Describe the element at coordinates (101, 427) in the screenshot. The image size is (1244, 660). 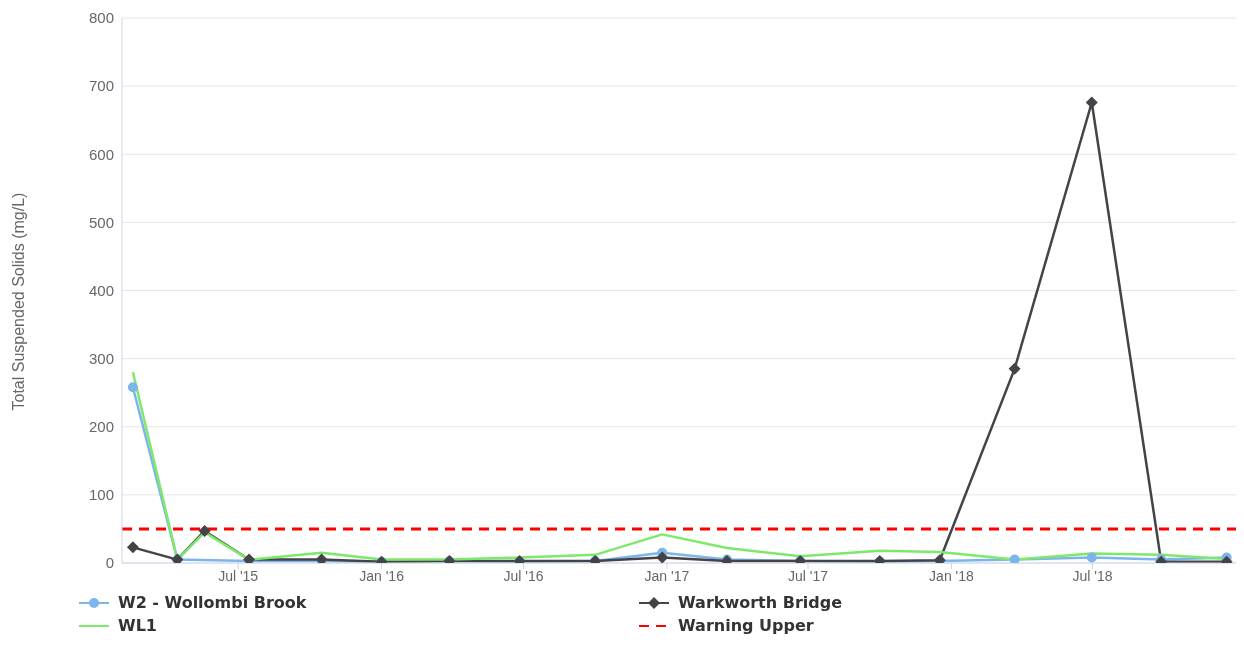
I see `y-tick-label: 200` at that location.